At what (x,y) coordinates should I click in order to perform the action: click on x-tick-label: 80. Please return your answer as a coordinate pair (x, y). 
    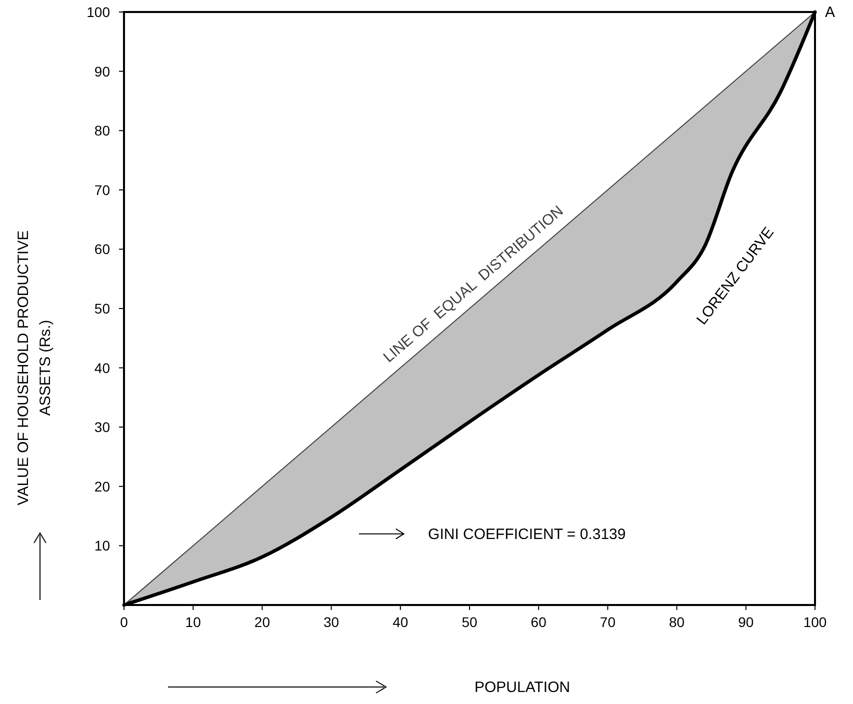
    Looking at the image, I should click on (677, 622).